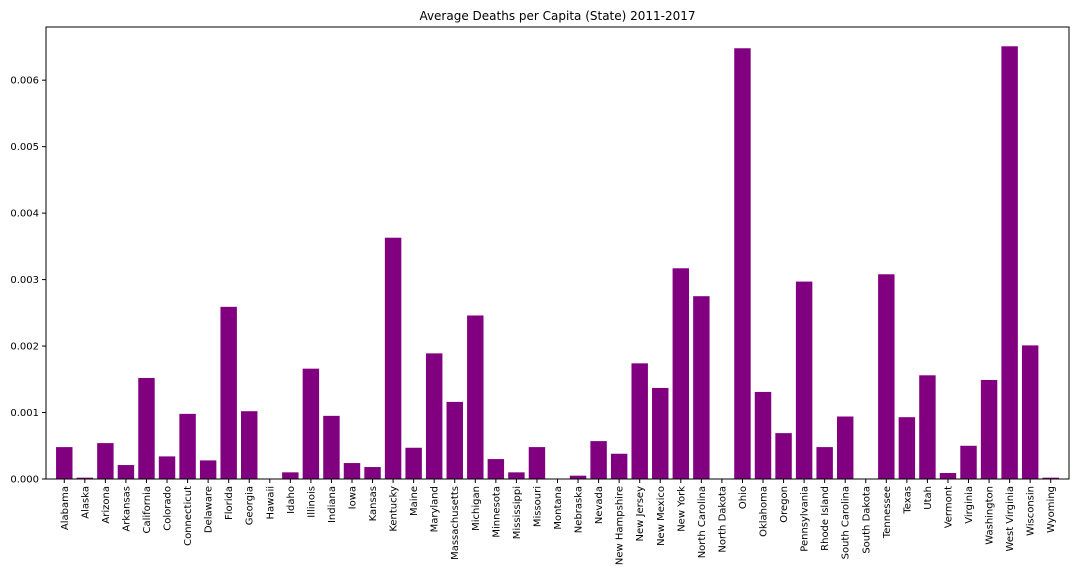 The width and height of the screenshot is (1080, 576). What do you see at coordinates (106, 505) in the screenshot?
I see `x-tick-label: Arizona` at bounding box center [106, 505].